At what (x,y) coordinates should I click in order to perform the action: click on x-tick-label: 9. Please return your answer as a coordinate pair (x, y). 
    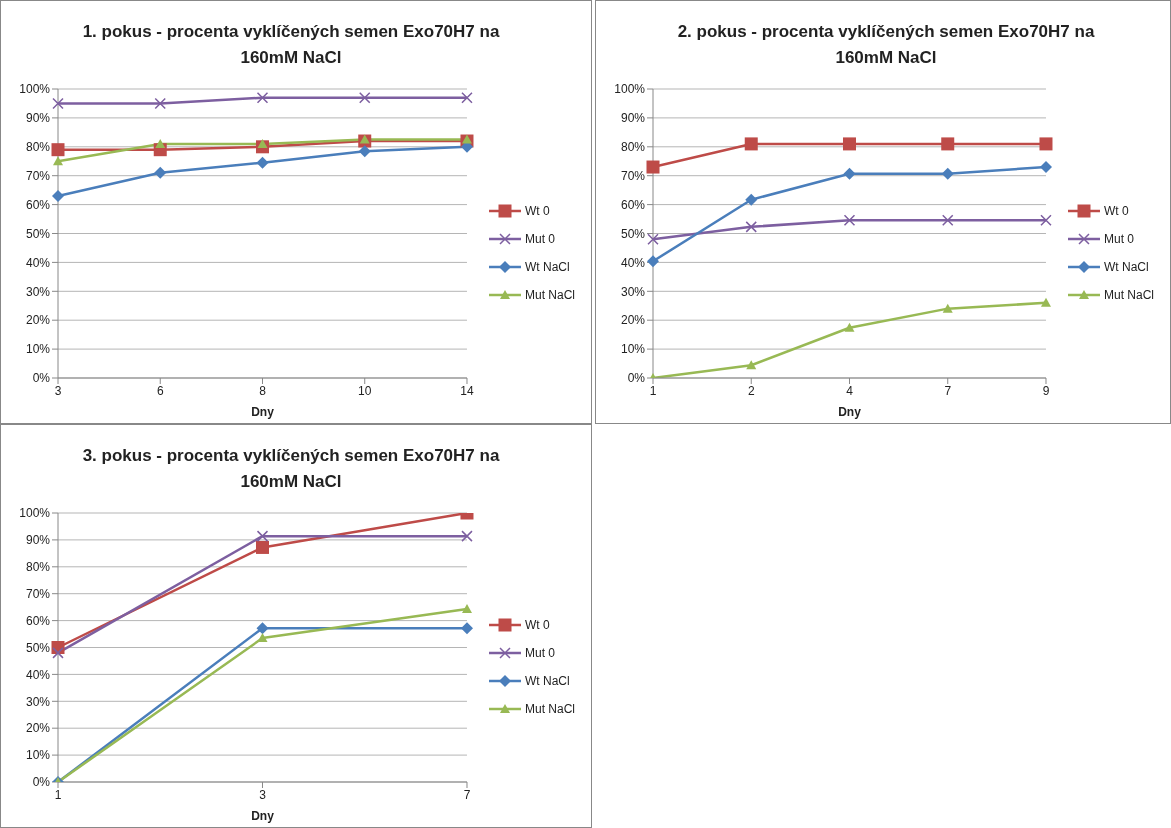
    Looking at the image, I should click on (1046, 390).